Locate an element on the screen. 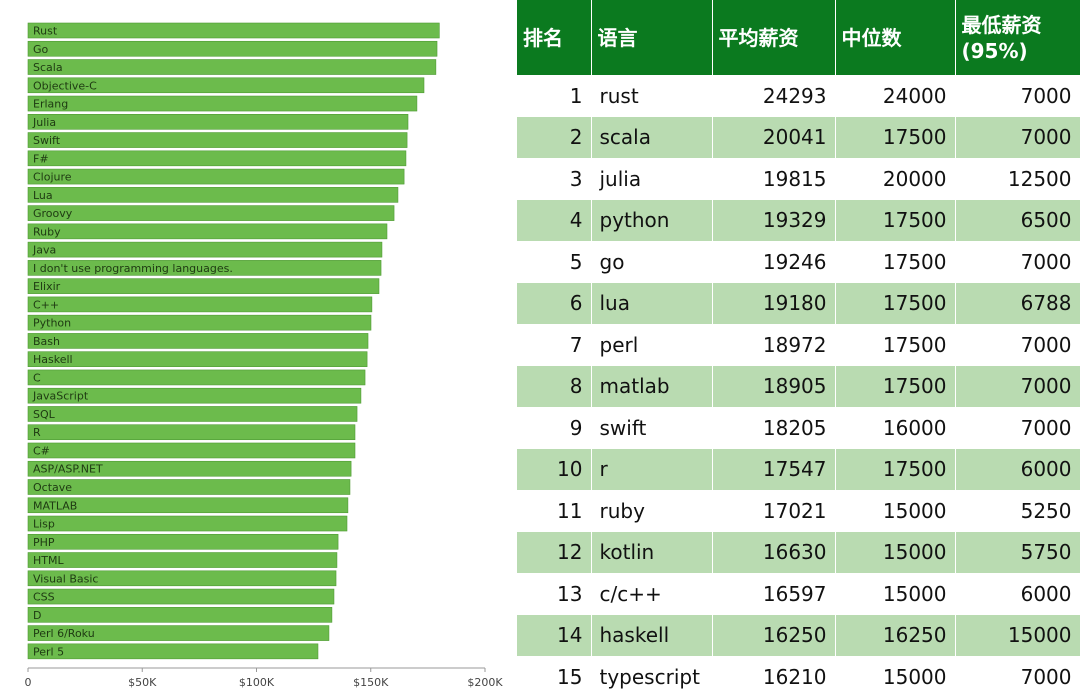  bar-label: R is located at coordinates (37, 432).